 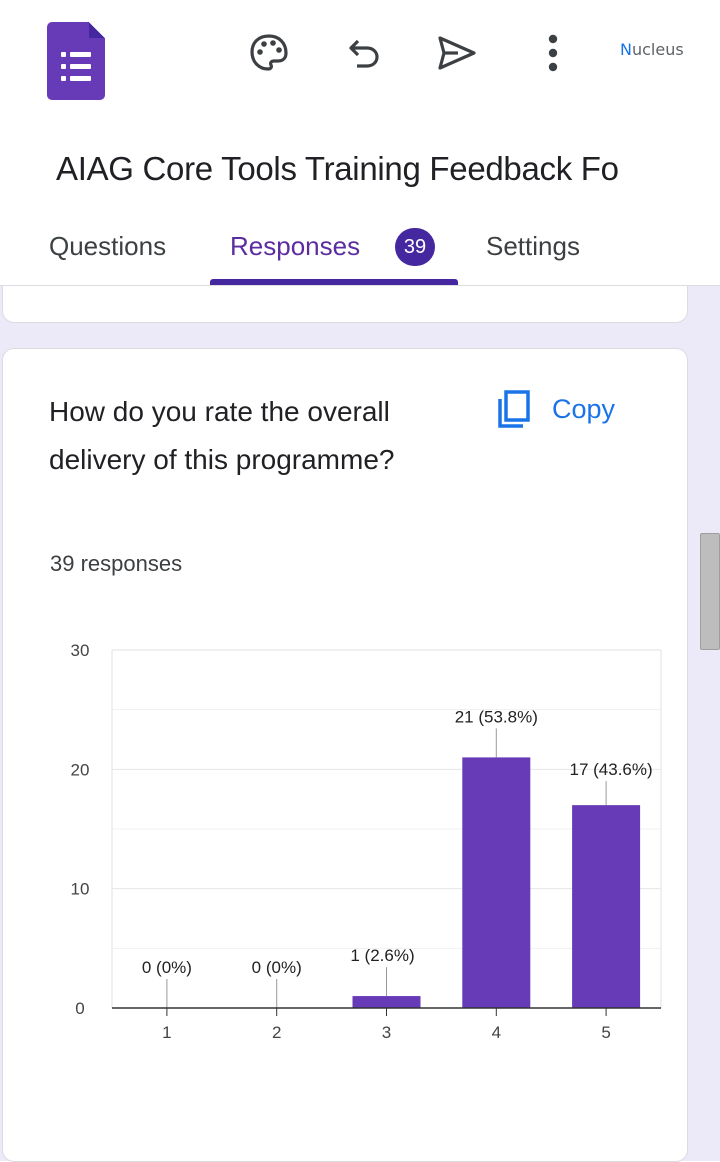 I want to click on data-label-1: 0 (0%), so click(x=167, y=967).